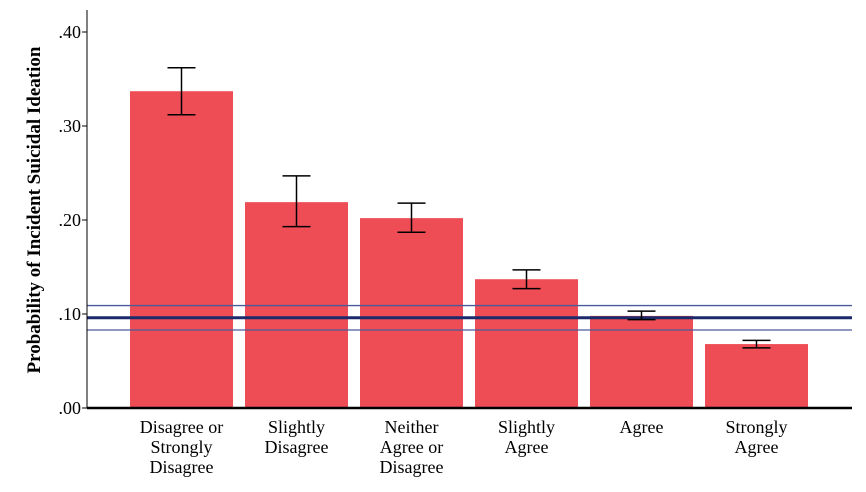 The height and width of the screenshot is (492, 866). I want to click on reference-lines, so click(469, 317).